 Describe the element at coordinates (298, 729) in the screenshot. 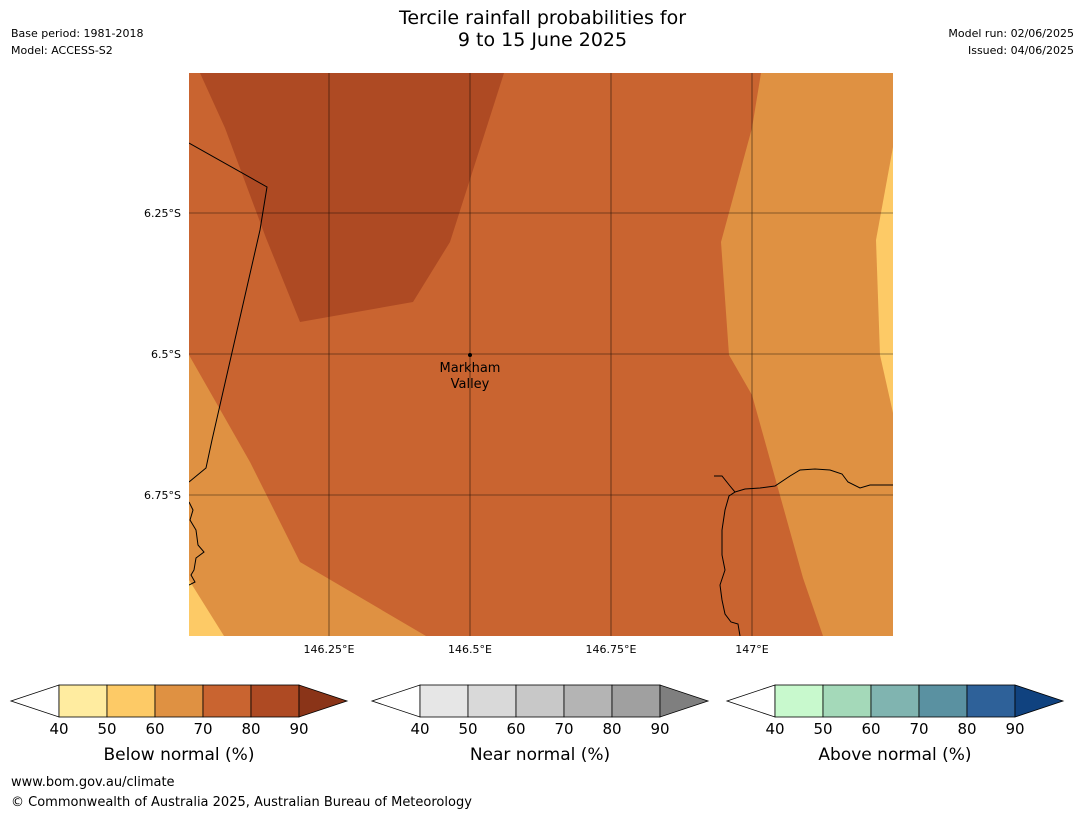

I see `legend-below-tick: 90` at that location.